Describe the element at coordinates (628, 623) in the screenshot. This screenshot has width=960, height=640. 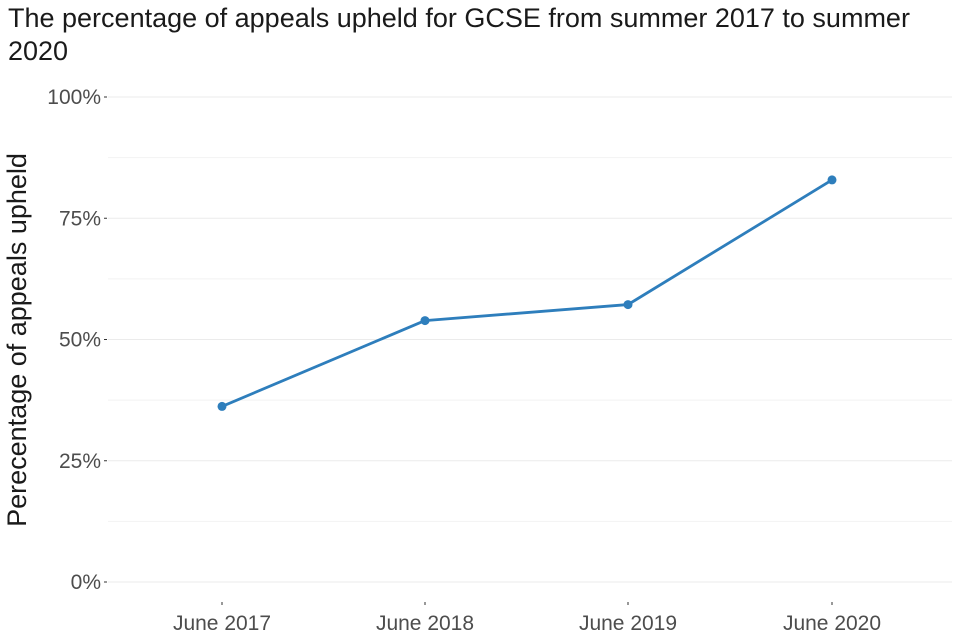
I see `x-tick-label: June 2019` at that location.